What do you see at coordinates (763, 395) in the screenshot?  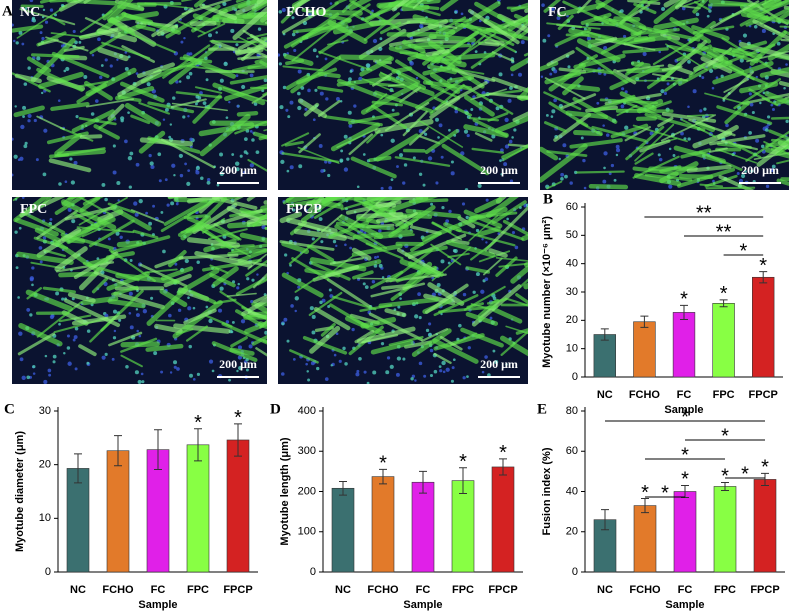 I see `x-tick-label: FPCP` at bounding box center [763, 395].